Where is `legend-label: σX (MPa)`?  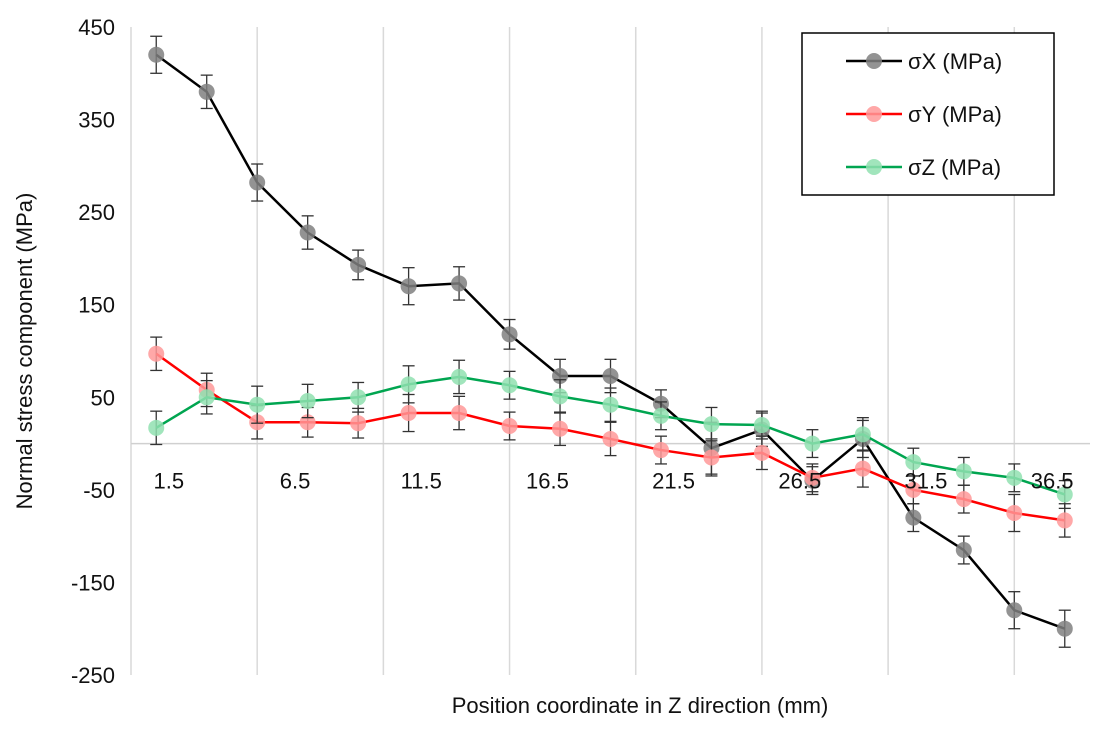 legend-label: σX (MPa) is located at coordinates (955, 61).